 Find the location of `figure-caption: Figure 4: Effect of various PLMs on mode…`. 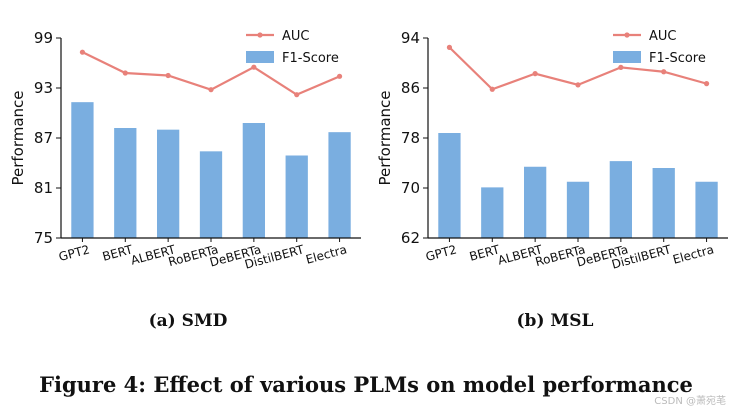

figure-caption: Figure 4: Effect of various PLMs on mode… is located at coordinates (366, 384).